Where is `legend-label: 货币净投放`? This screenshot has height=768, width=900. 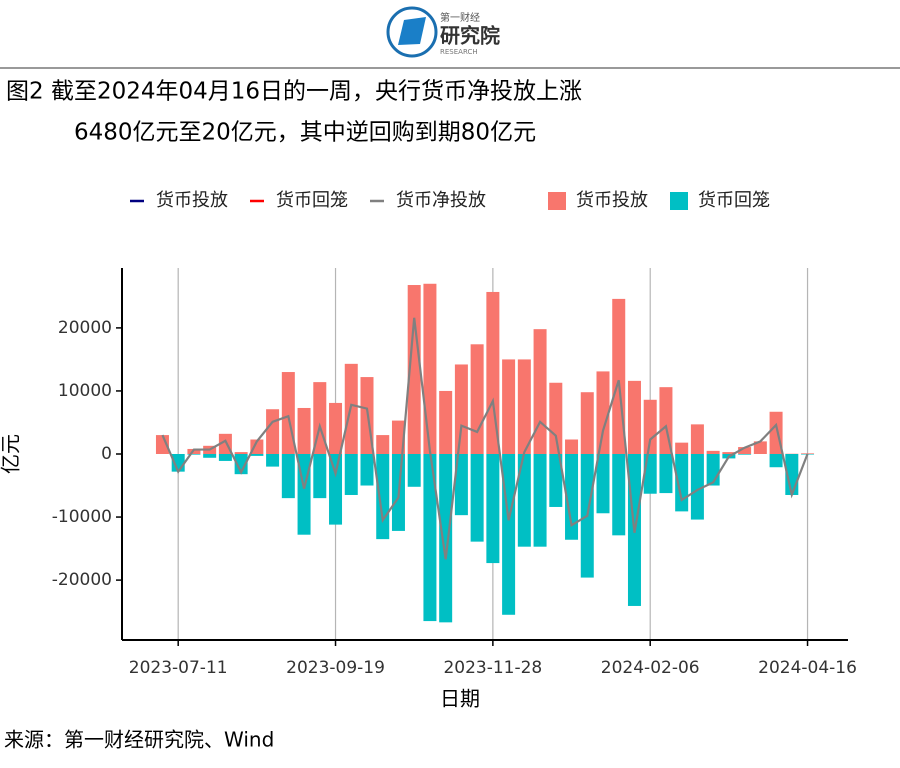 legend-label: 货币净投放 is located at coordinates (441, 200).